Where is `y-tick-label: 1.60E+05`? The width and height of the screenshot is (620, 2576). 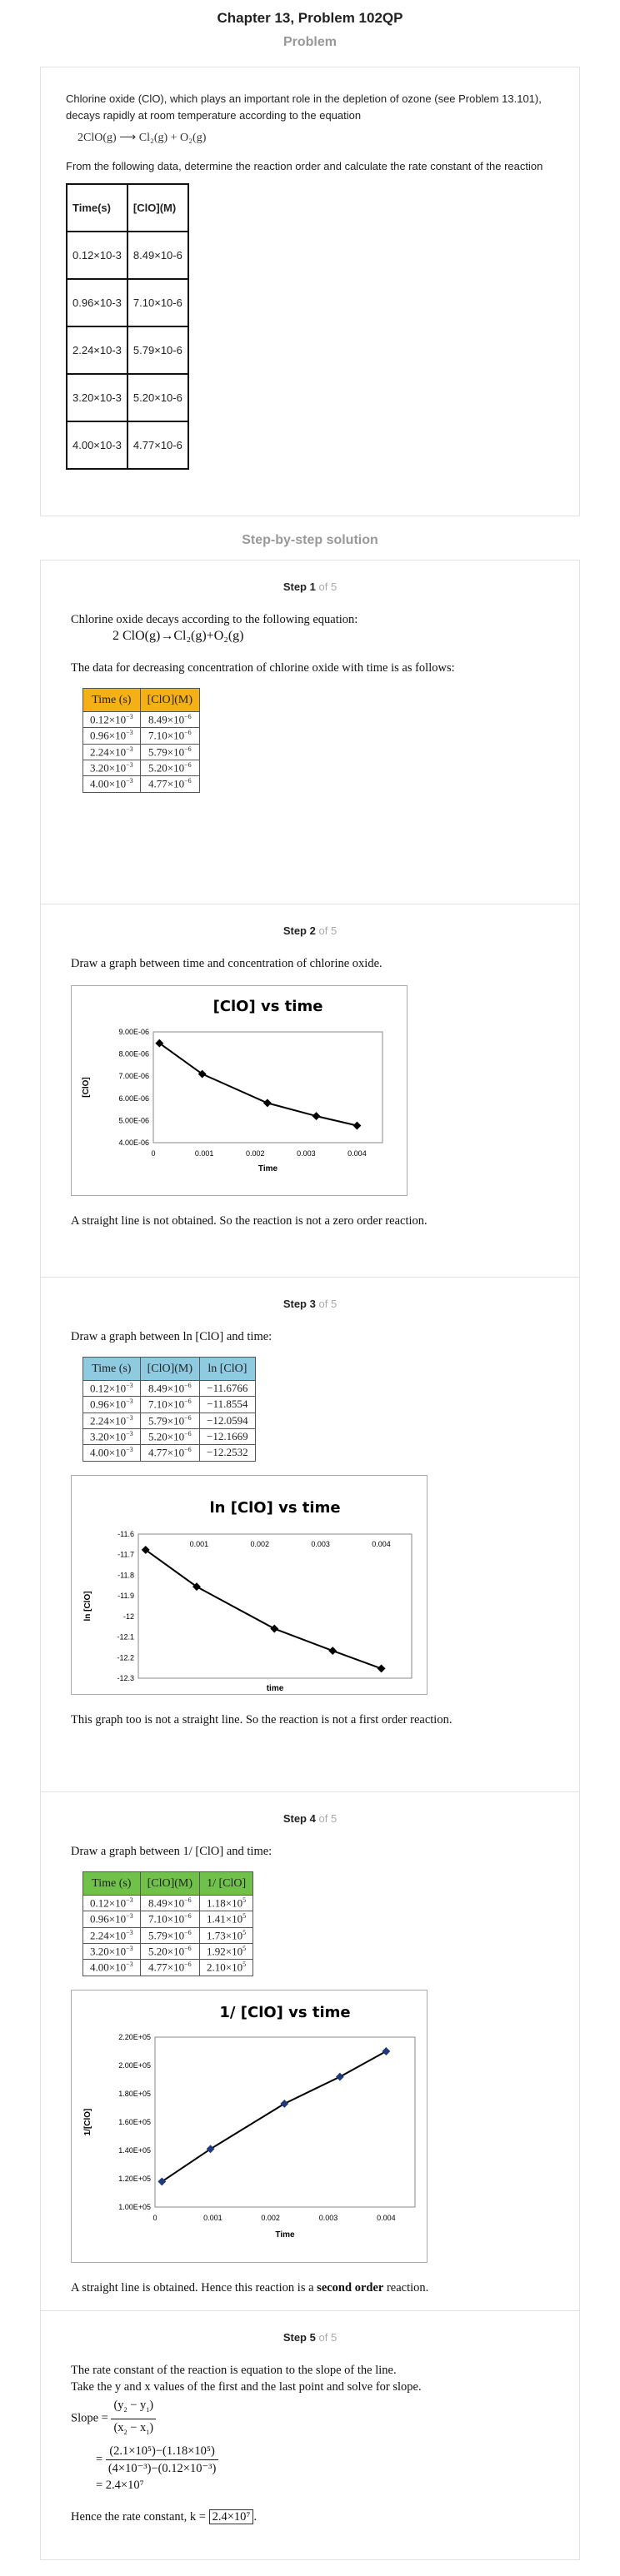
y-tick-label: 1.60E+05 is located at coordinates (134, 2122).